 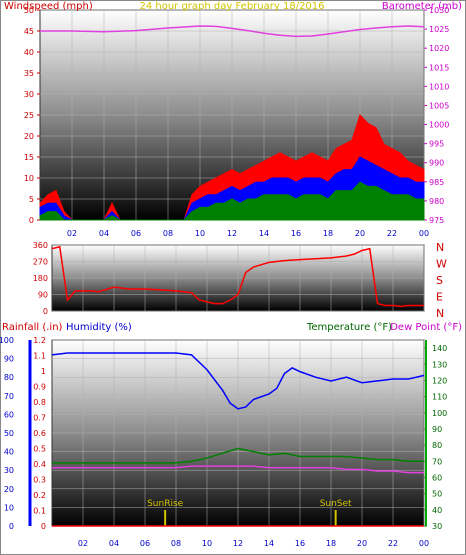 What do you see at coordinates (31, 199) in the screenshot?
I see `wind-tick-label: 5` at bounding box center [31, 199].